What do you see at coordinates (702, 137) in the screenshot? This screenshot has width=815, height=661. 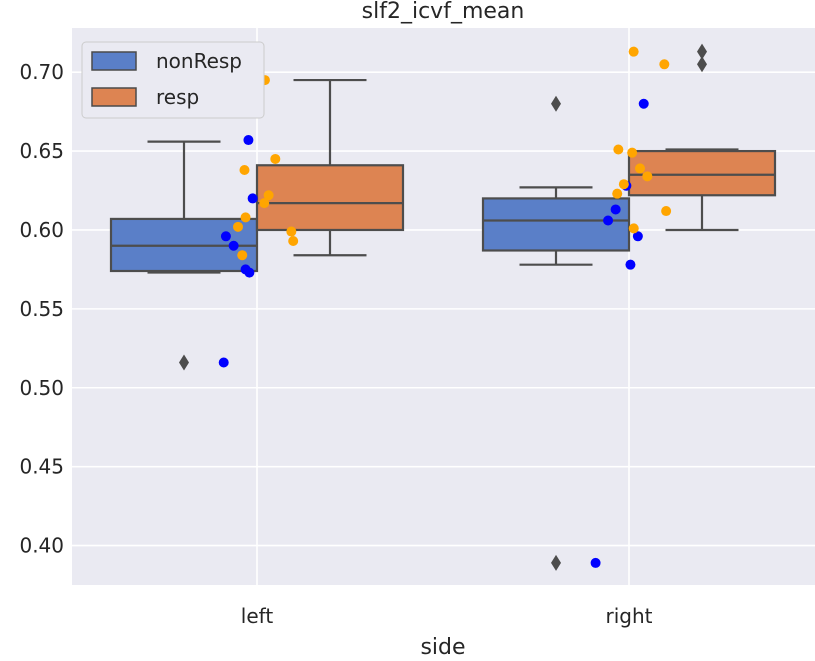 I see `box-resp-right` at bounding box center [702, 137].